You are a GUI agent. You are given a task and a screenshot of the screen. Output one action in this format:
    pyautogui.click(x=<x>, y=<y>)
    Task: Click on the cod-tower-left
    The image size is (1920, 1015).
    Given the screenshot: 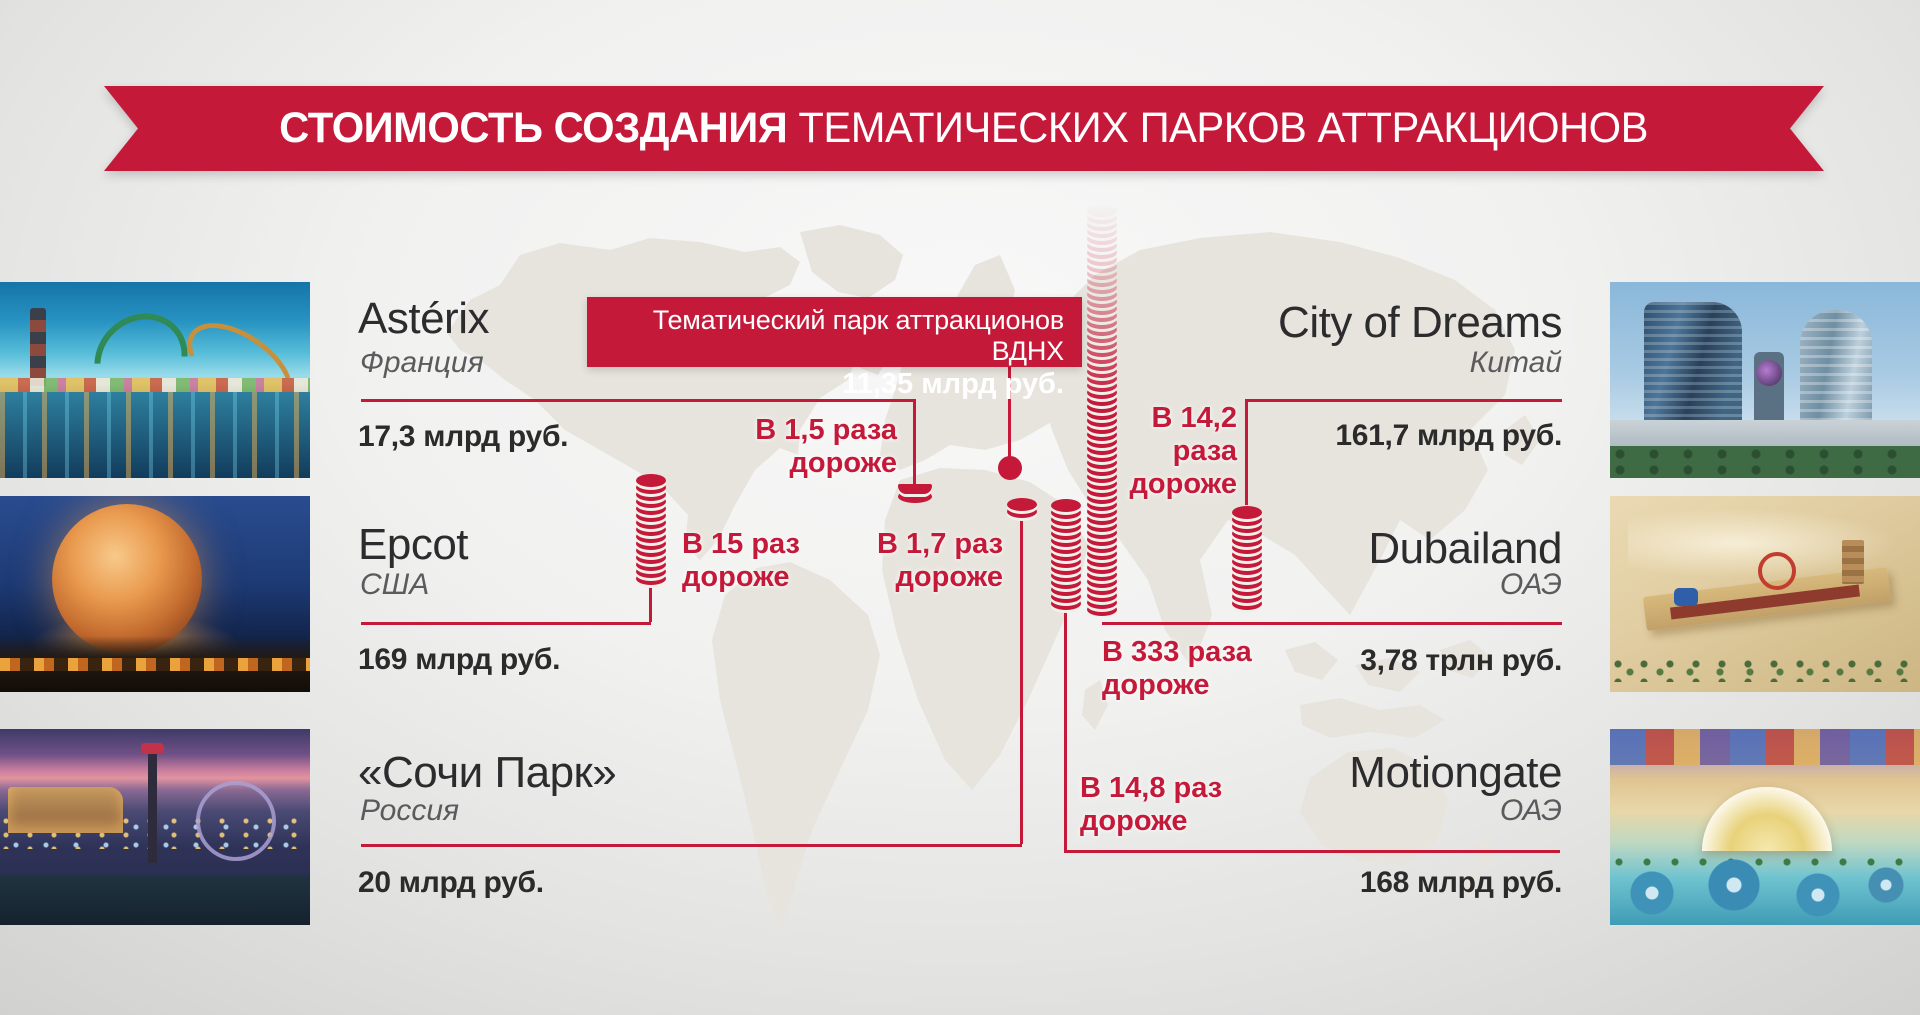 What is the action you would take?
    pyautogui.click(x=1693, y=364)
    